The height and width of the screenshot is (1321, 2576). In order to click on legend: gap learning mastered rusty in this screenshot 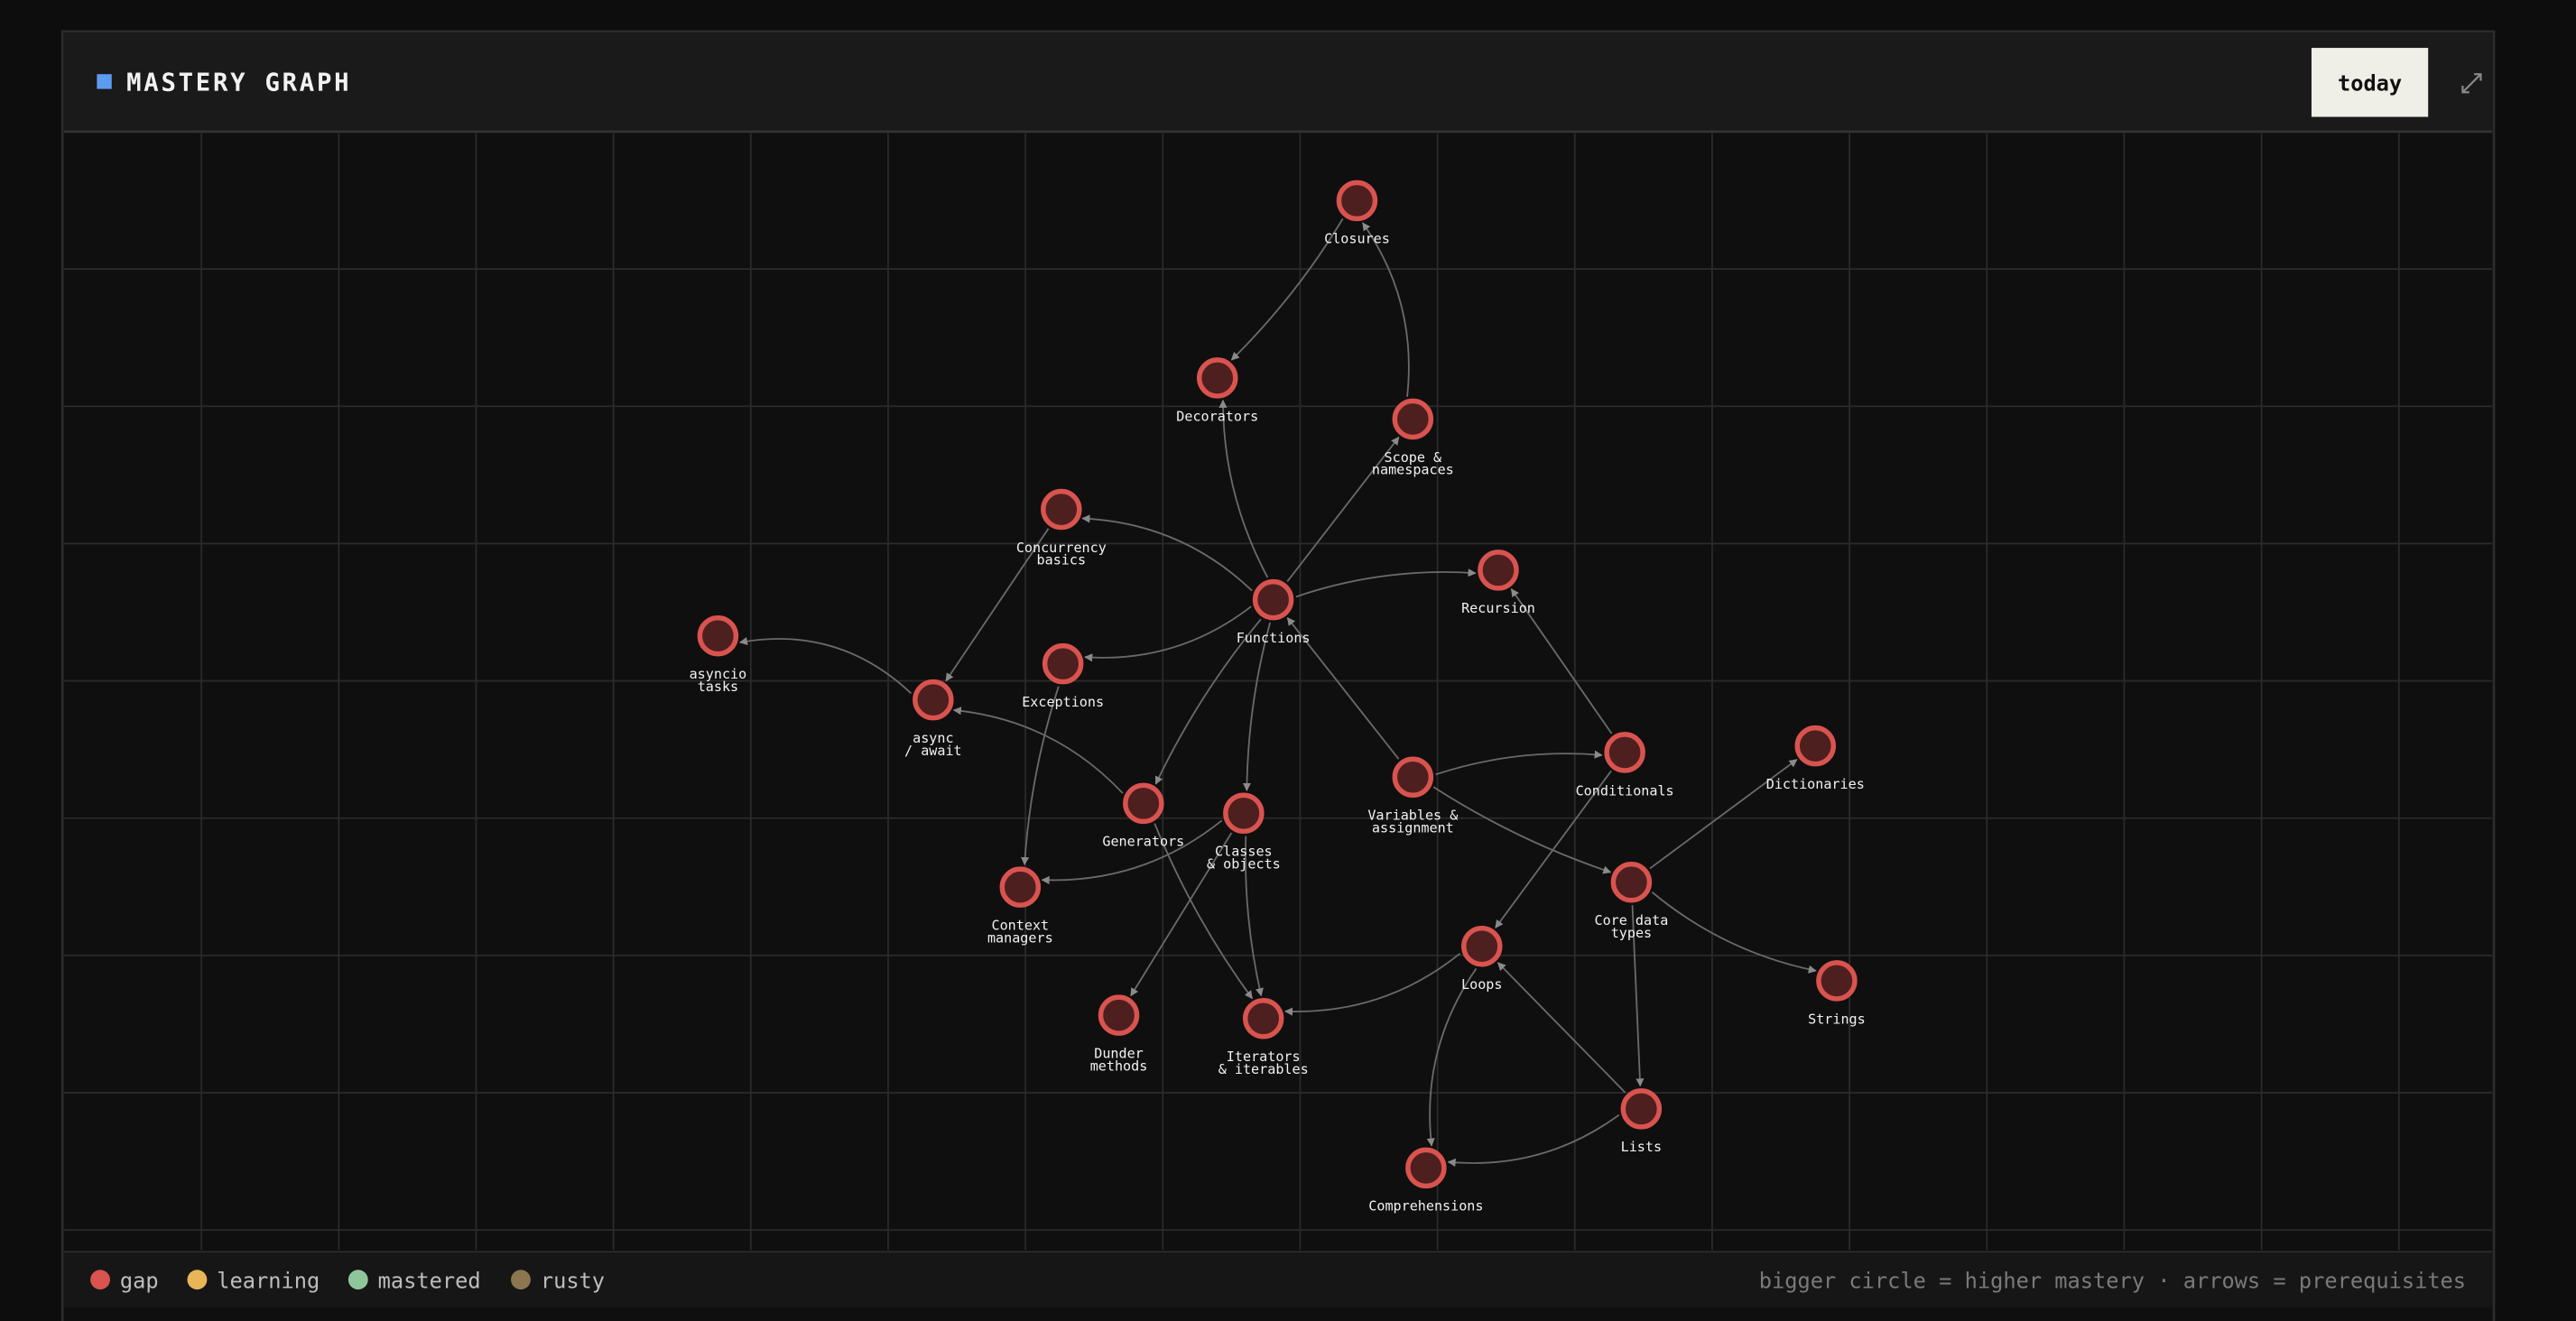, I will do `click(347, 1281)`.